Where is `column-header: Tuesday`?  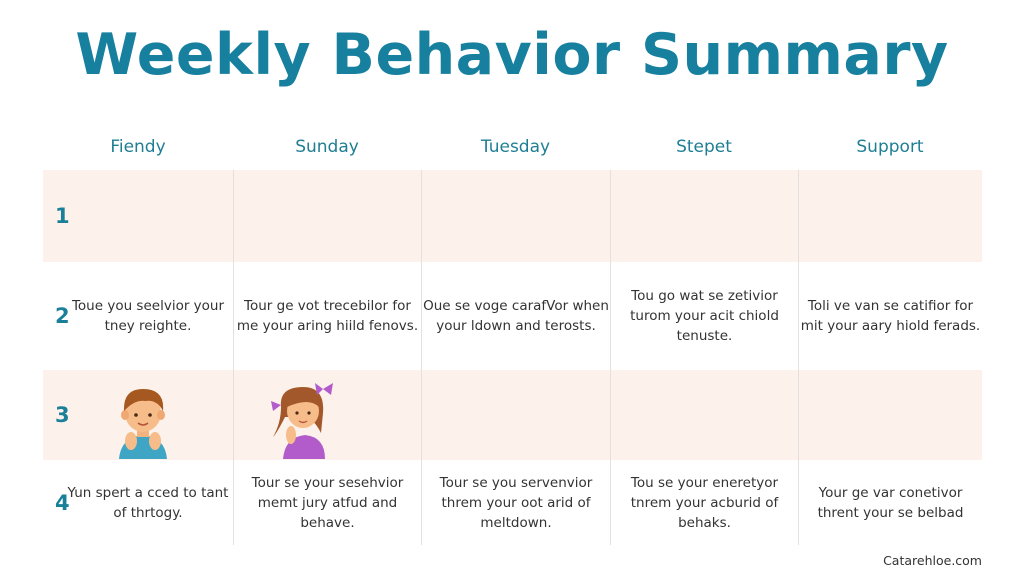 column-header: Tuesday is located at coordinates (515, 147).